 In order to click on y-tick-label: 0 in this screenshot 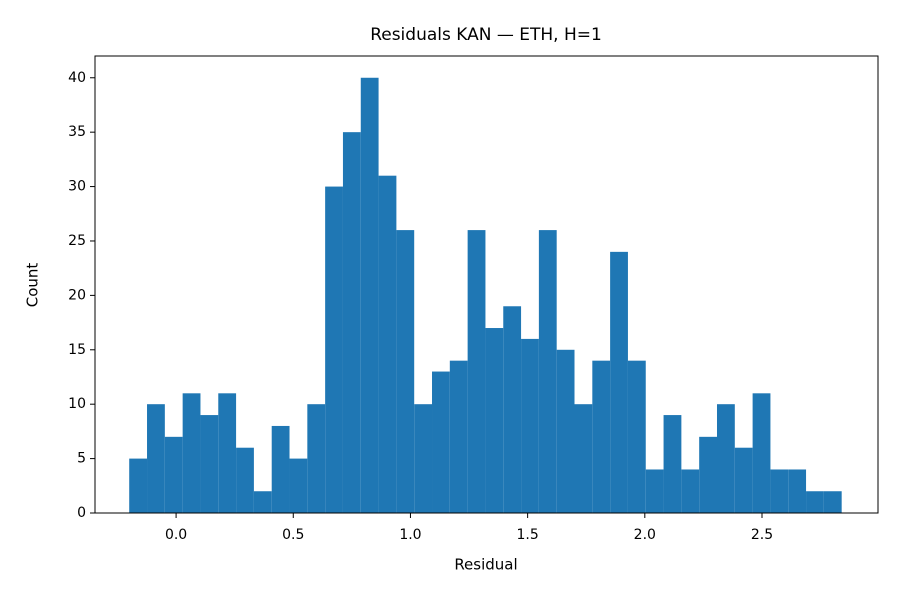, I will do `click(81, 513)`.